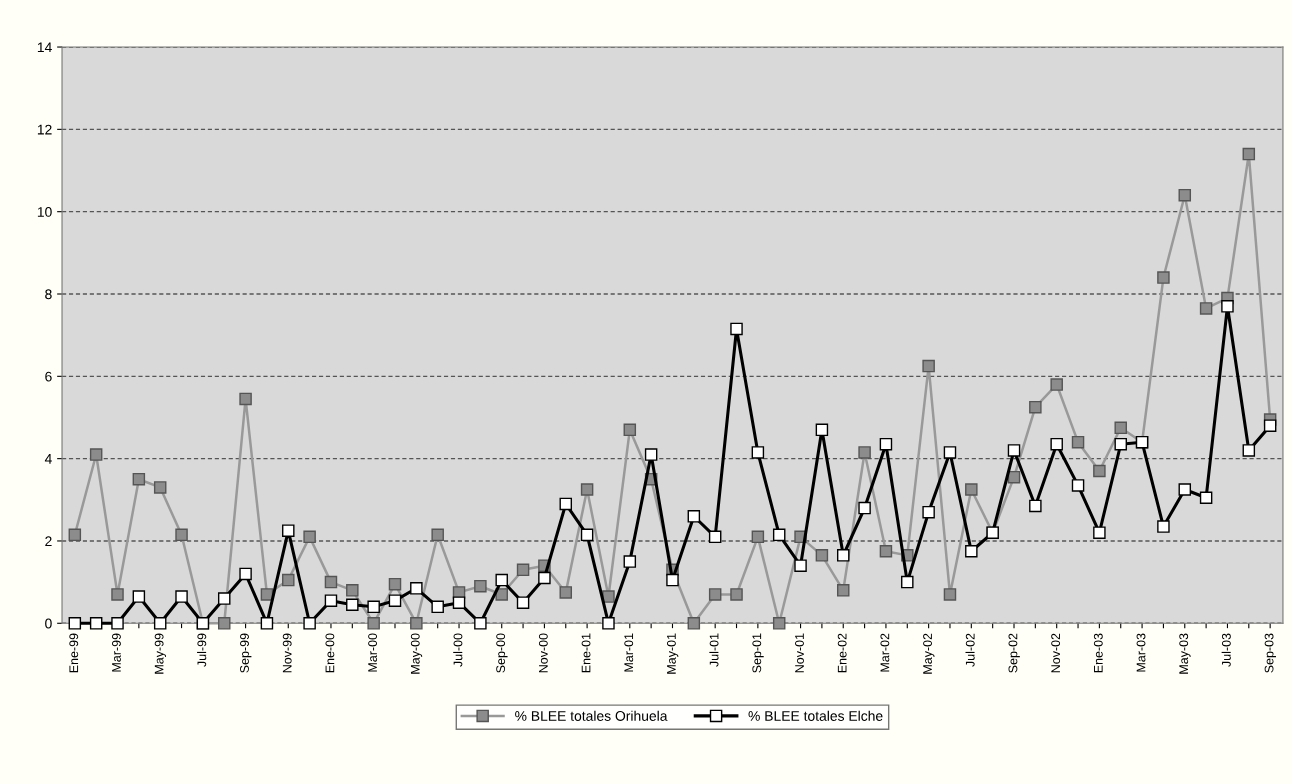 This screenshot has height=784, width=1292. I want to click on y-tick-label: 12, so click(44, 129).